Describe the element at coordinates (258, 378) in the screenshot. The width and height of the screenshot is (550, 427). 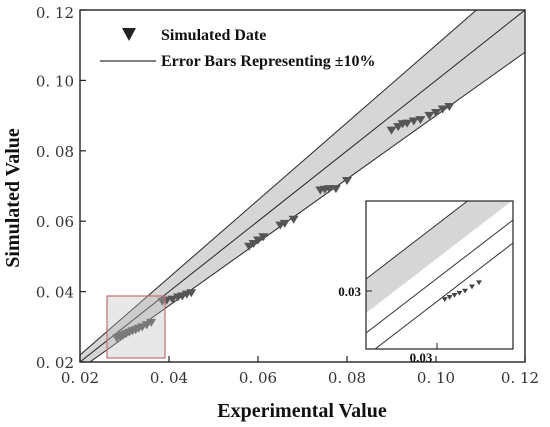
I see `x-tick-label: 0. 06` at that location.